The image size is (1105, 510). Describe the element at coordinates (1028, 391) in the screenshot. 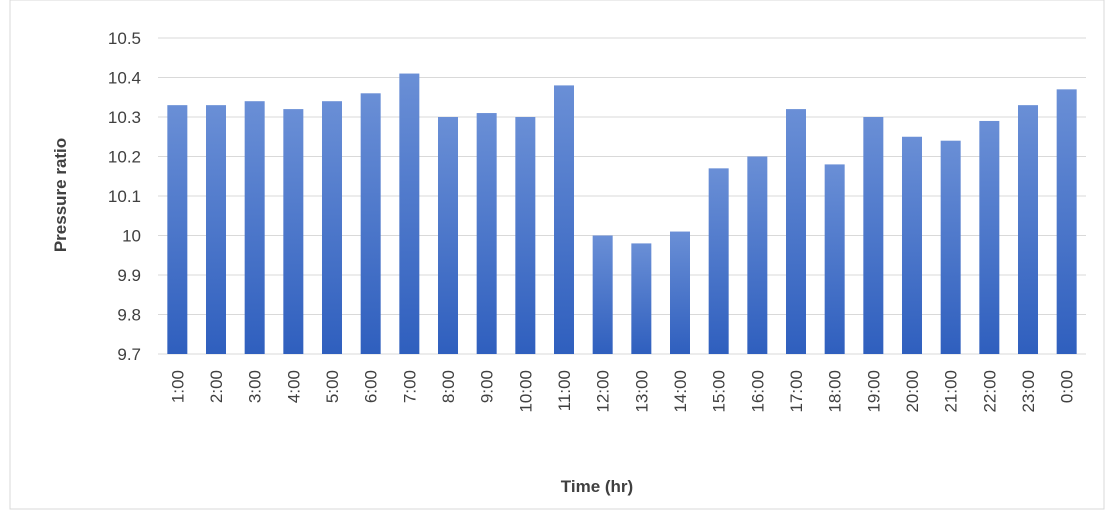

I see `x-tick-label: 23:00` at that location.